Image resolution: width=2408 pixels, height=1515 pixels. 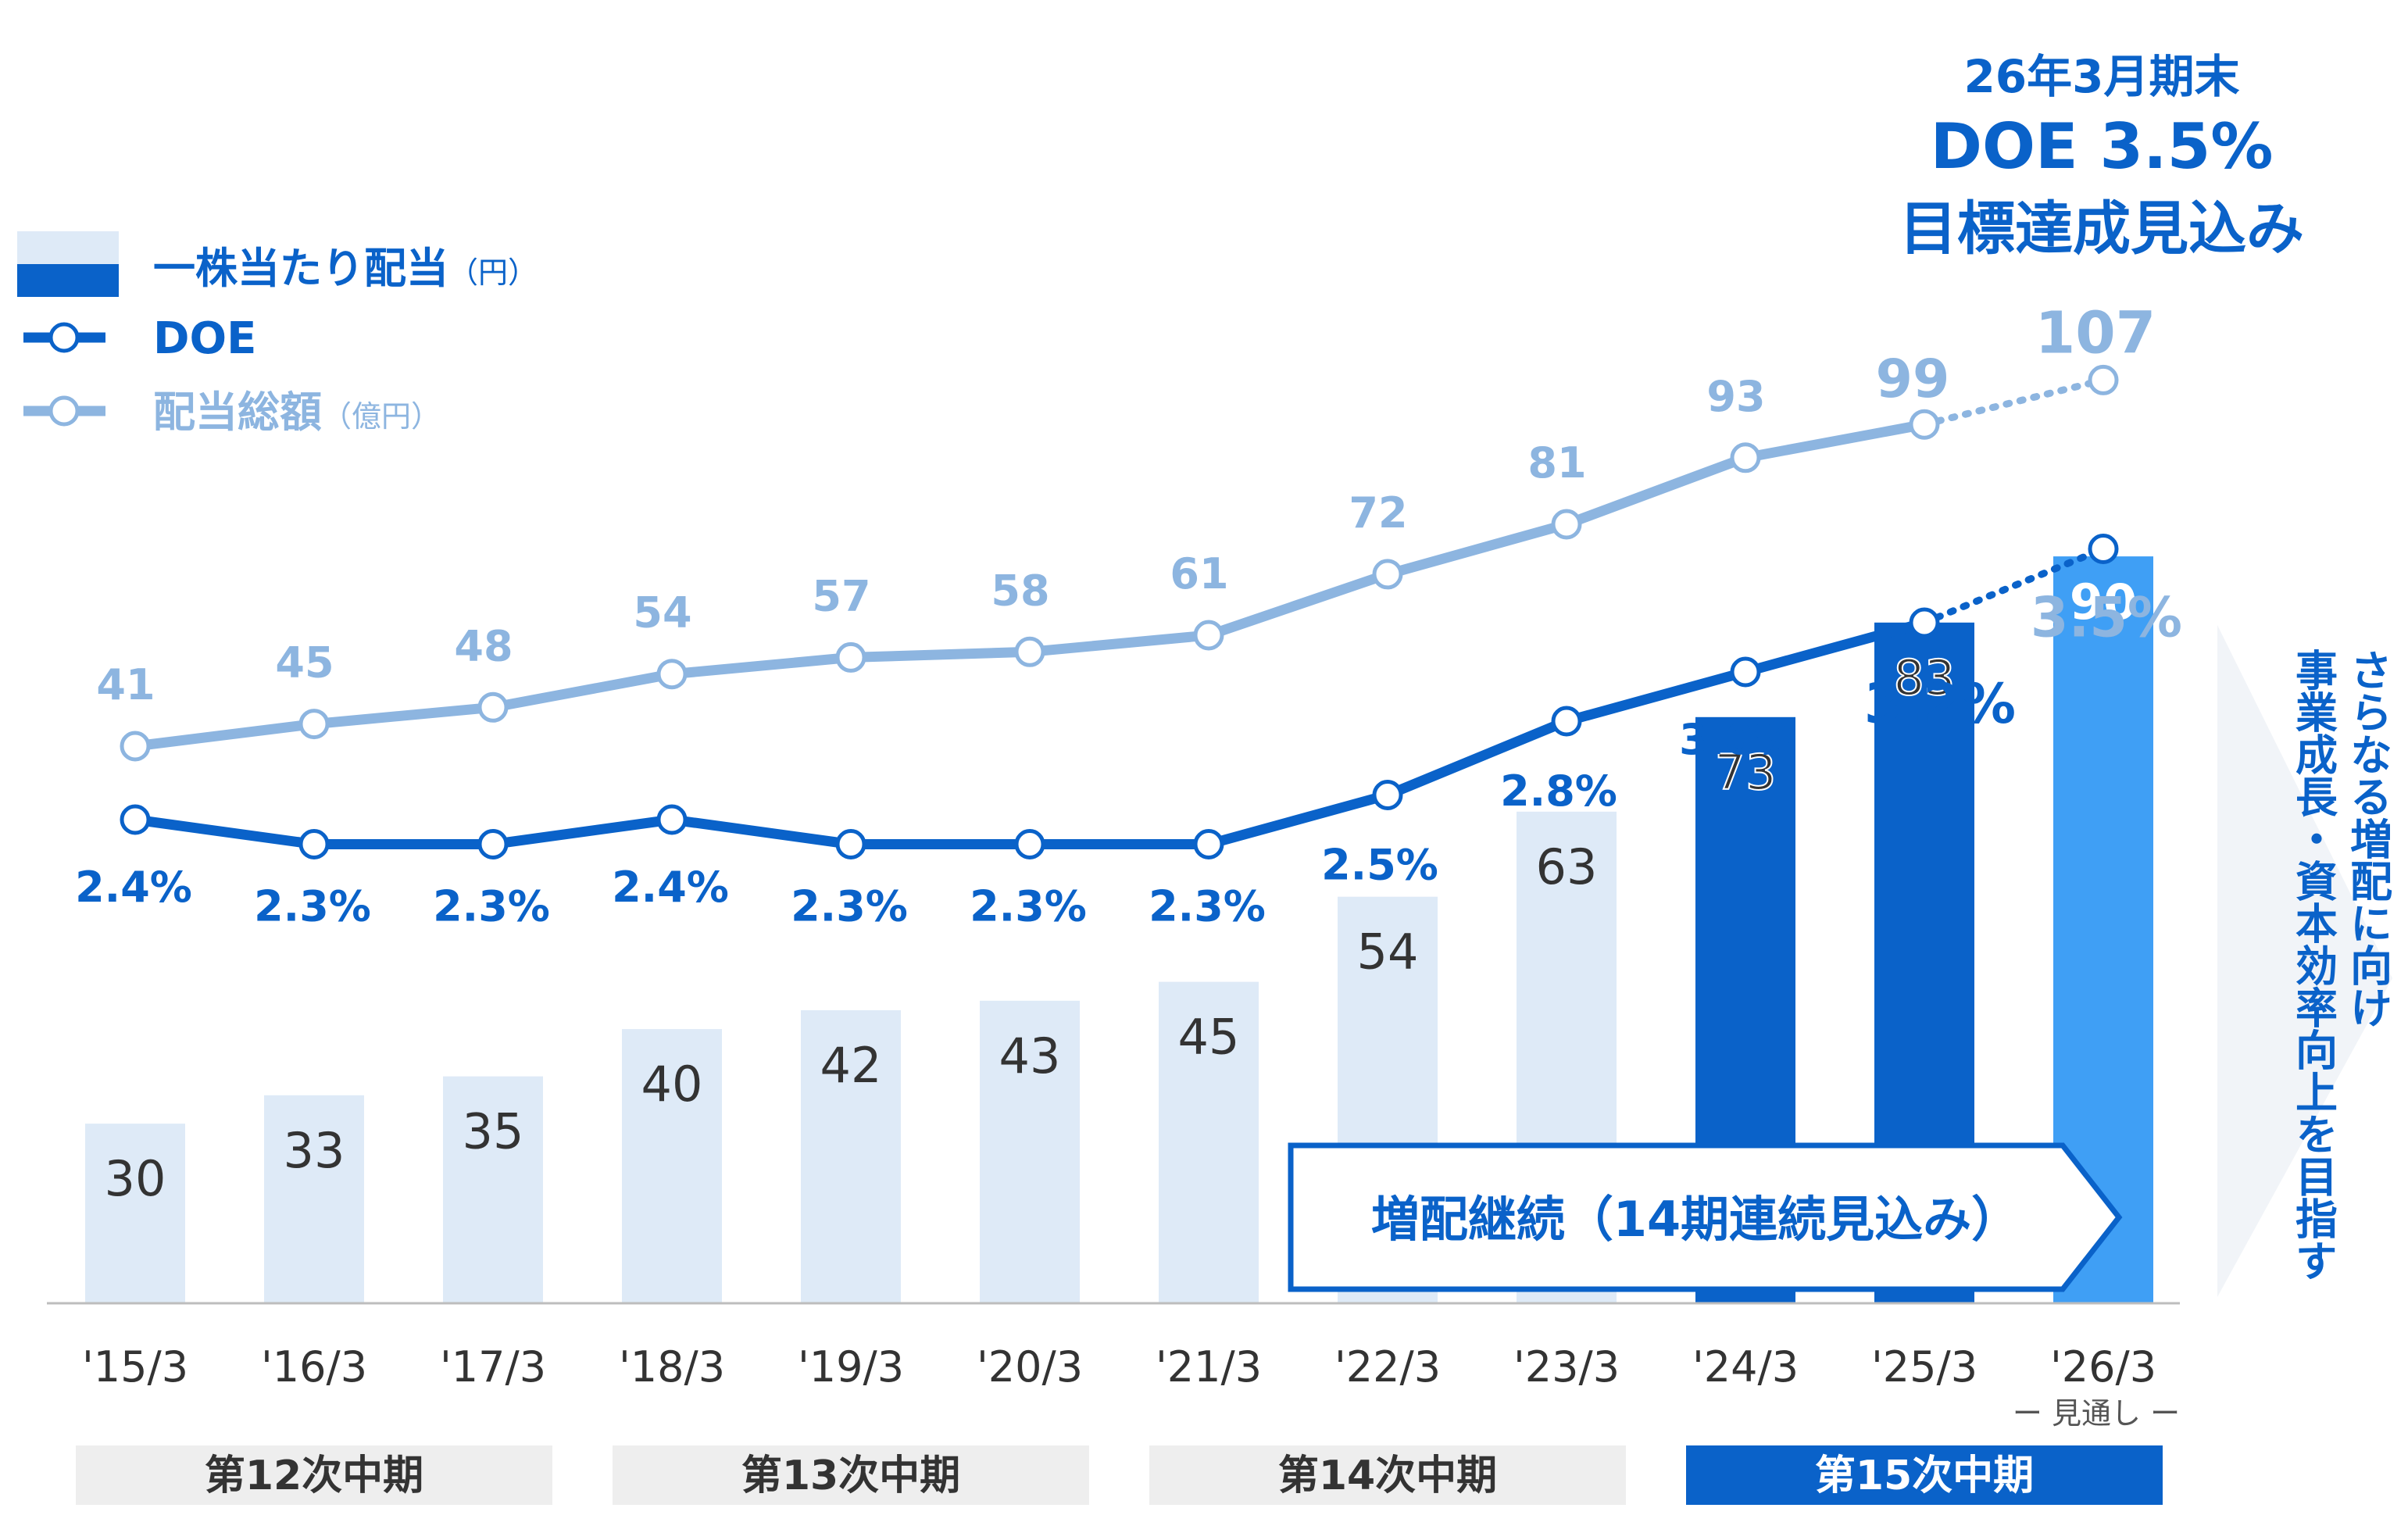 I want to click on x-tick-label: '26/3, so click(x=2103, y=1367).